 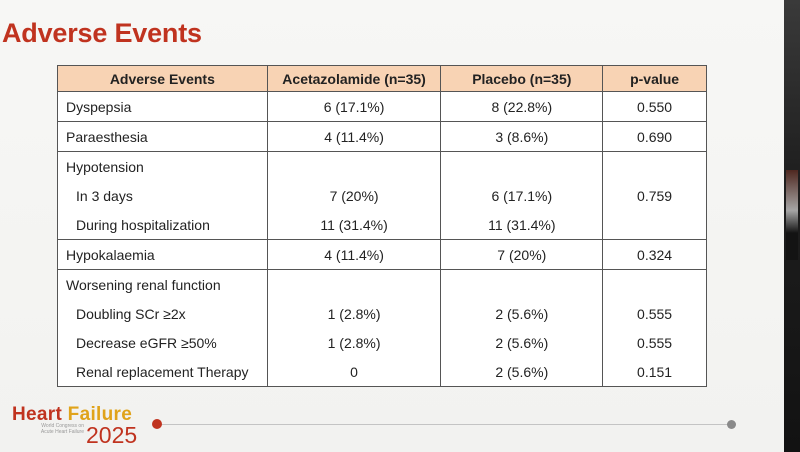 I want to click on placebo-value: 8 (22.8%), so click(x=522, y=106).